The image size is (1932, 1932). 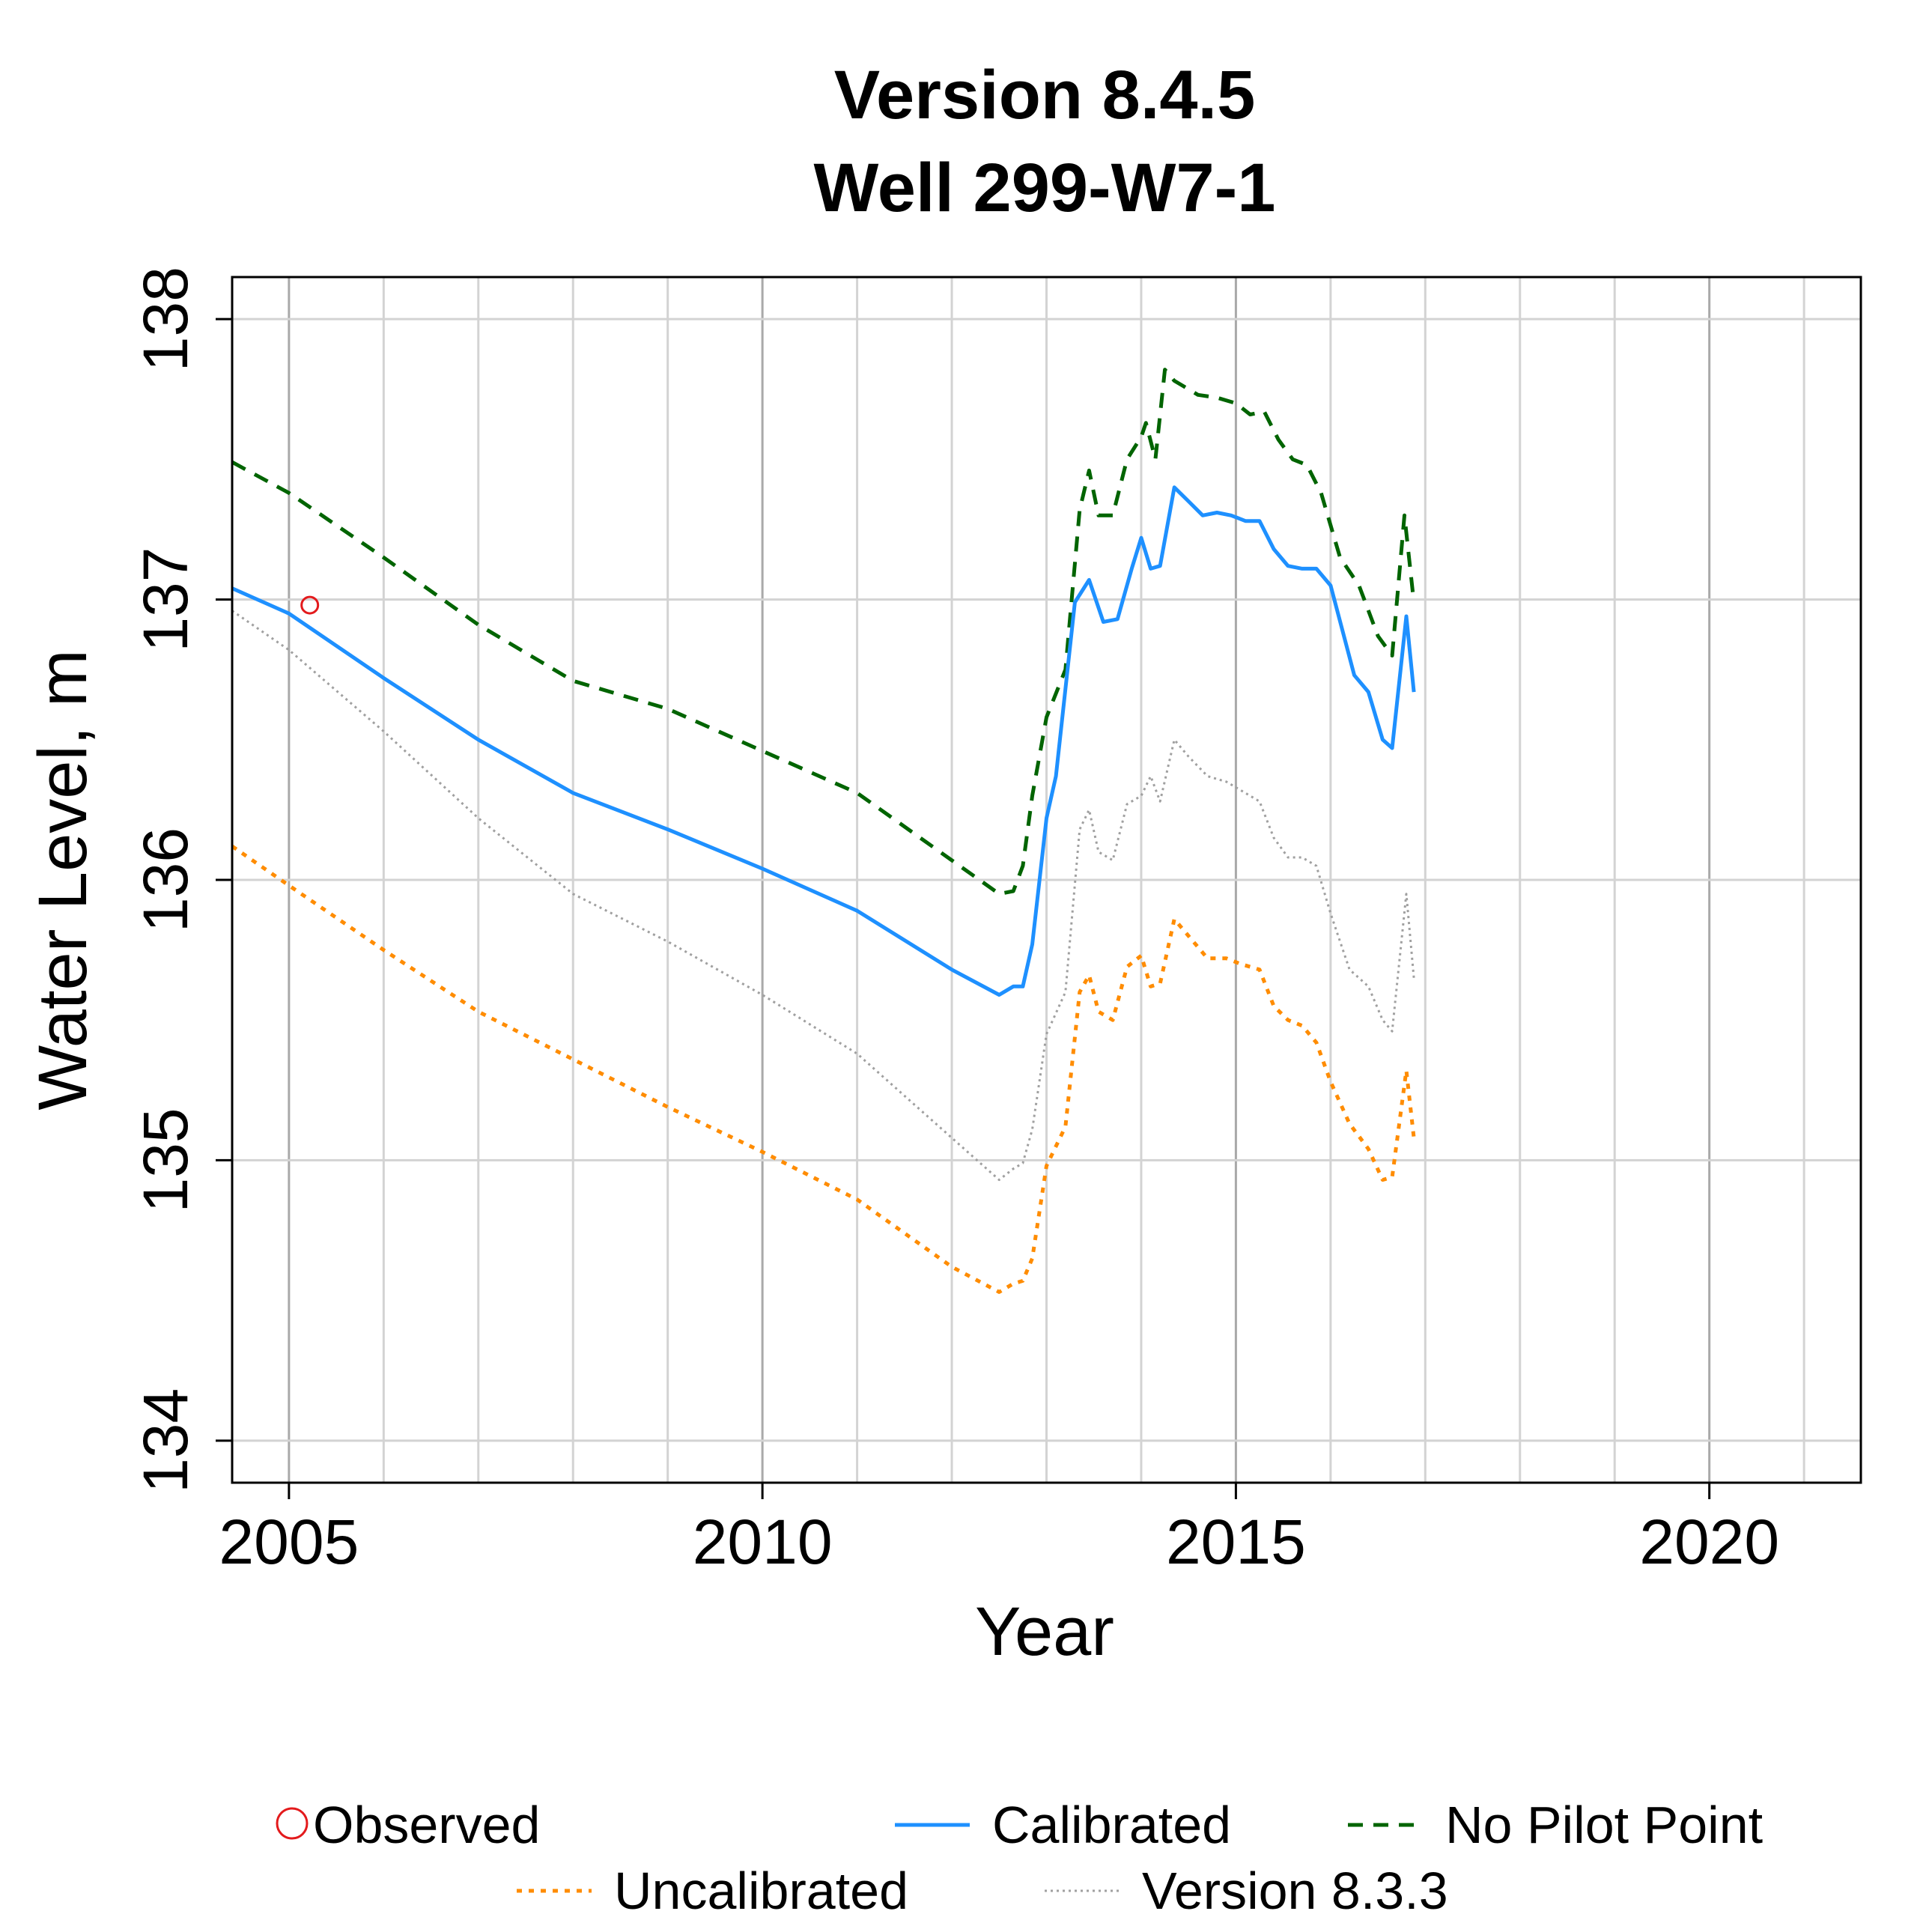 I want to click on y-tick-label: 138, so click(x=165, y=319).